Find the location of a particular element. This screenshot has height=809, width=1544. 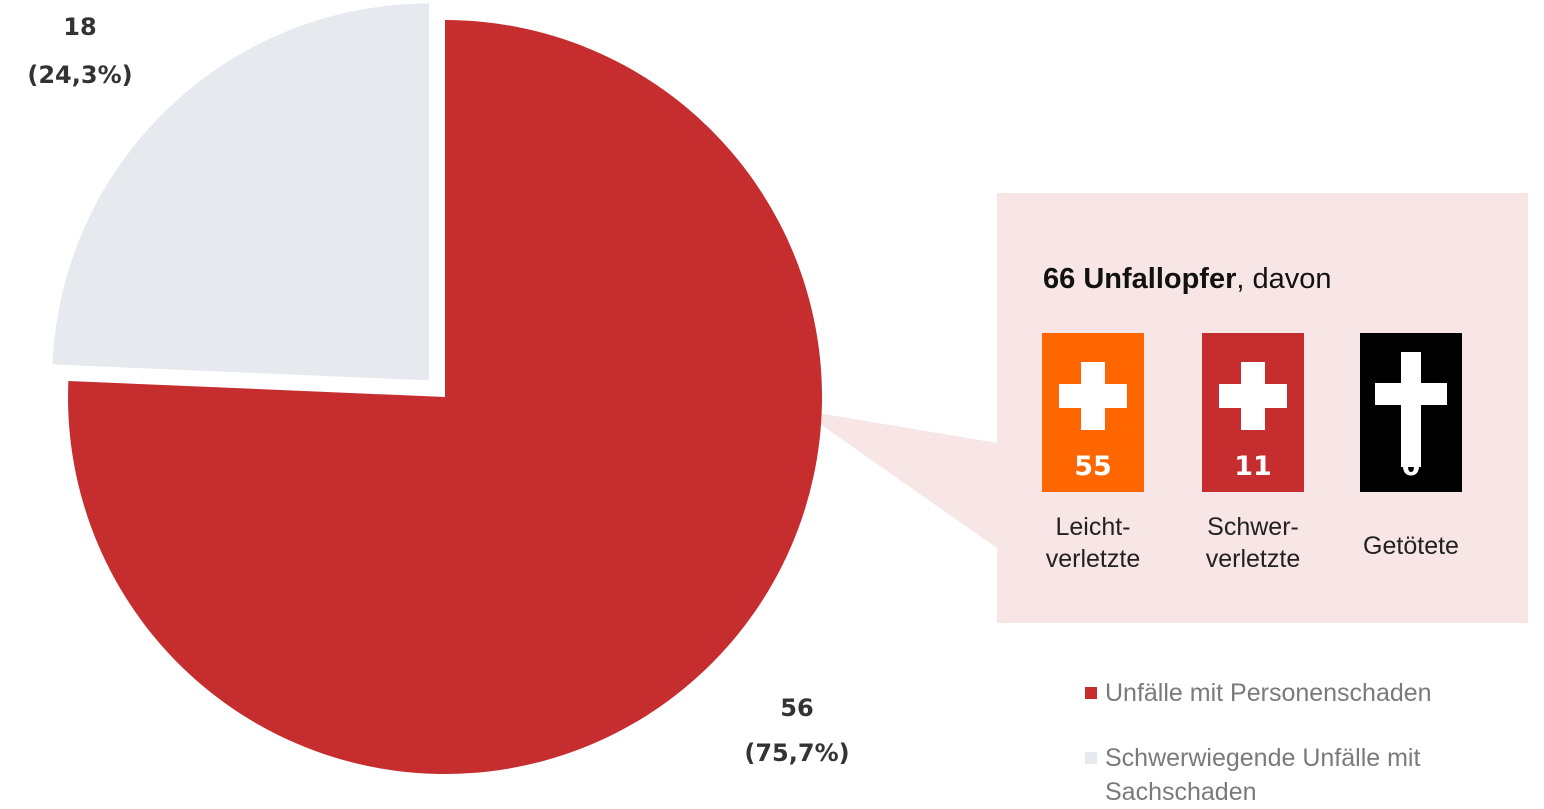

slice-percent-label: (75,7%) is located at coordinates (796, 753).